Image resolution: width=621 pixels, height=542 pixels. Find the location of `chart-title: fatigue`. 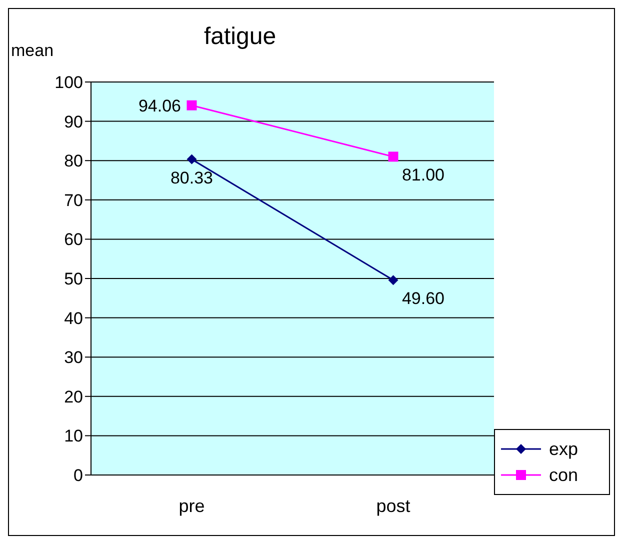

chart-title: fatigue is located at coordinates (240, 37).